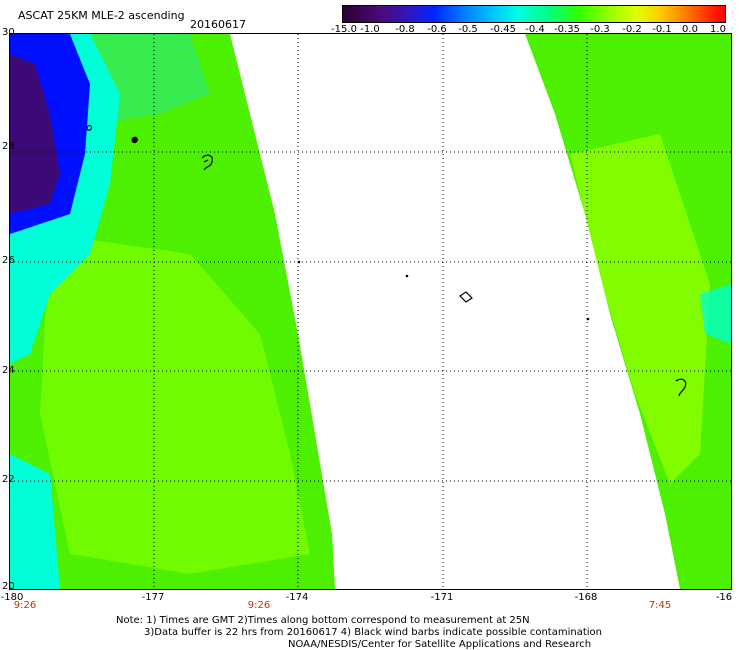 This screenshot has height=650, width=740. Describe the element at coordinates (12, 597) in the screenshot. I see `lon-label: -180` at that location.